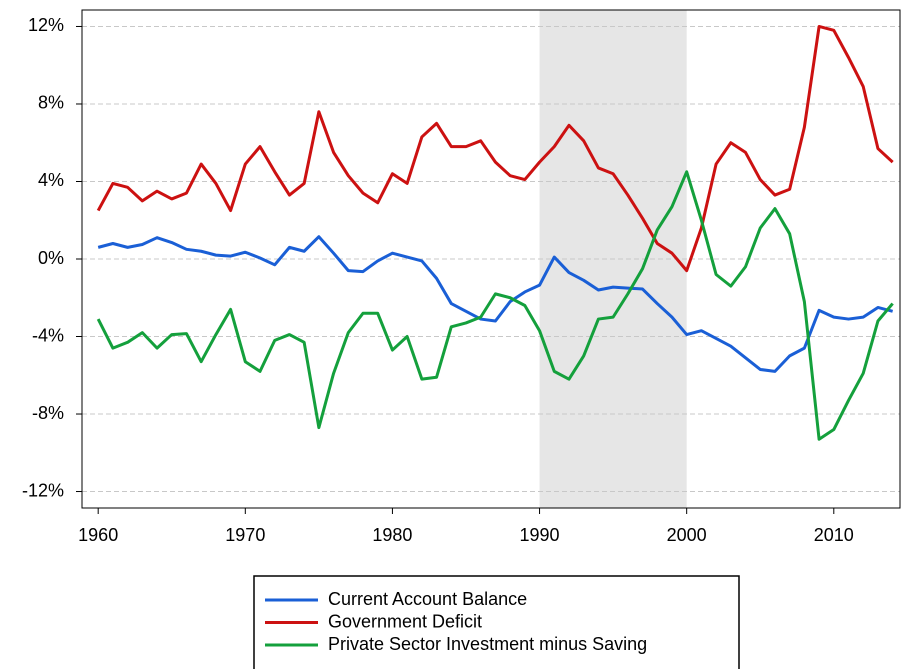 The width and height of the screenshot is (902, 669). Describe the element at coordinates (540, 535) in the screenshot. I see `x-tick-label: 1990` at that location.